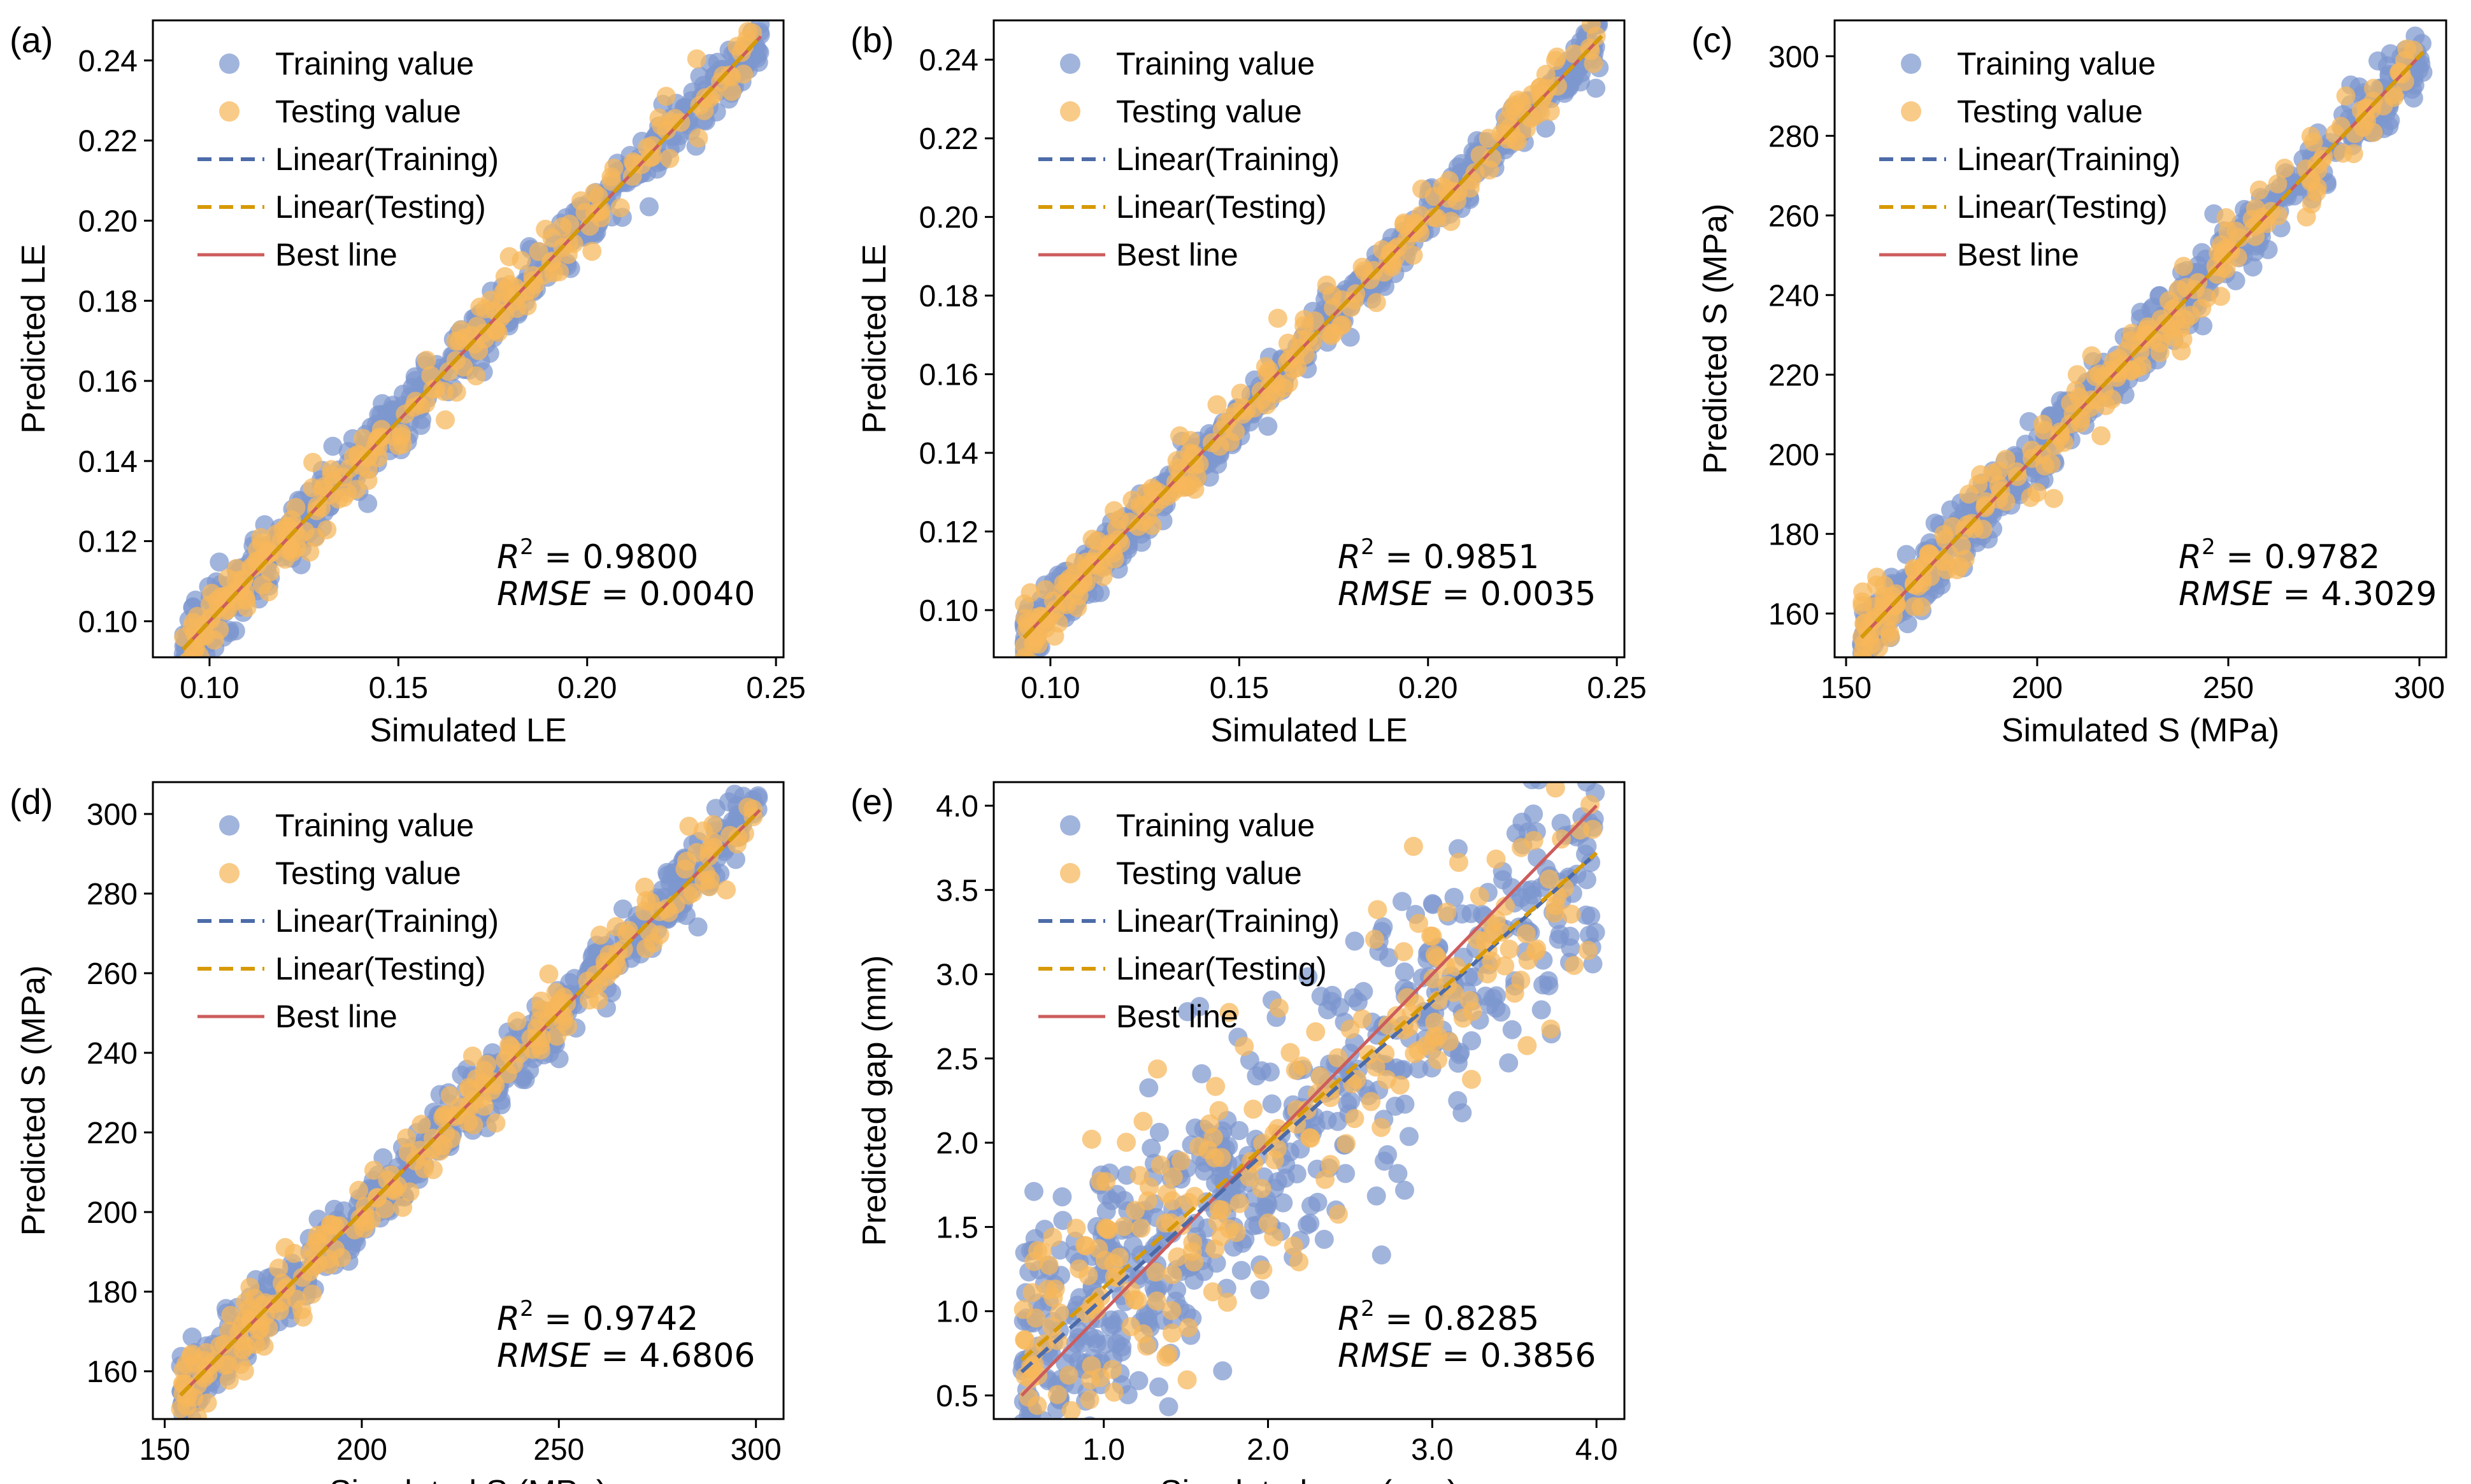  I want to click on x-tick-label: 200, so click(361, 1450).